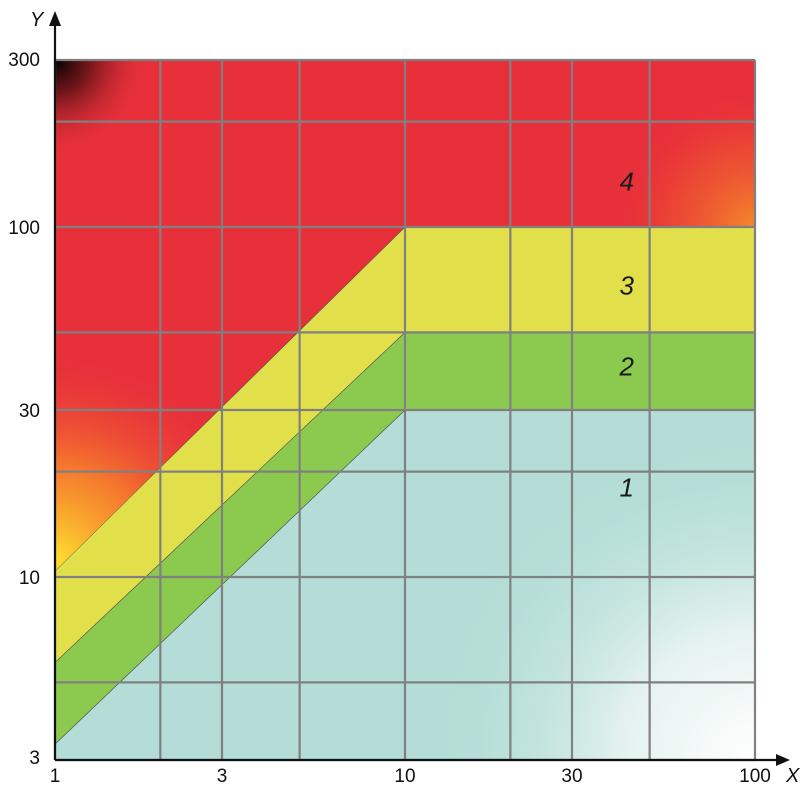 This screenshot has width=808, height=785. Describe the element at coordinates (626, 181) in the screenshot. I see `zone-4-label: 4` at that location.